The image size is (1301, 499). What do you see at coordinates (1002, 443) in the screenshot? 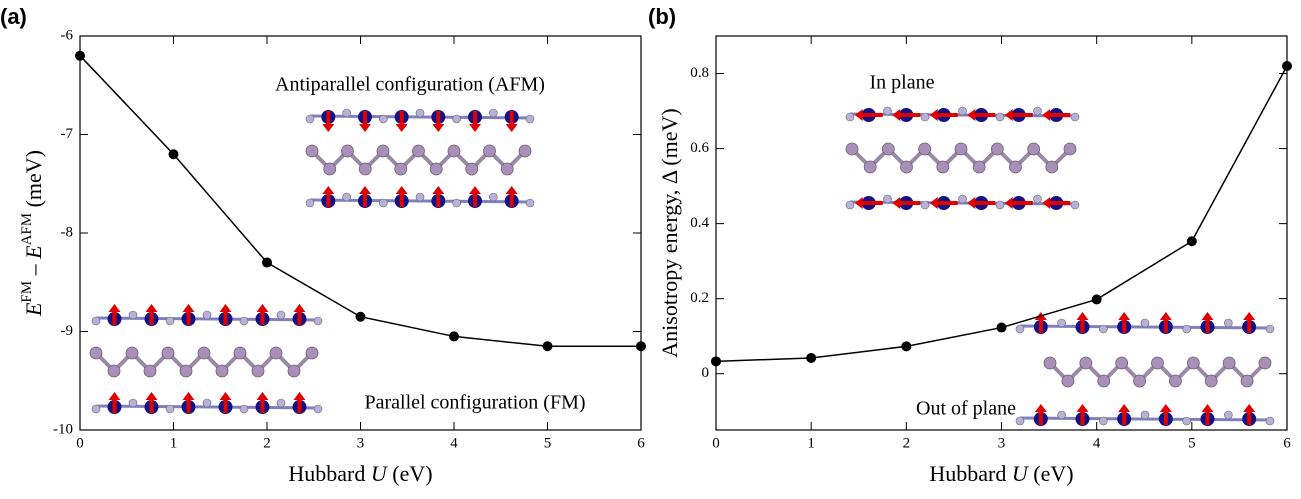
I see `x-tick-label: 3` at bounding box center [1002, 443].